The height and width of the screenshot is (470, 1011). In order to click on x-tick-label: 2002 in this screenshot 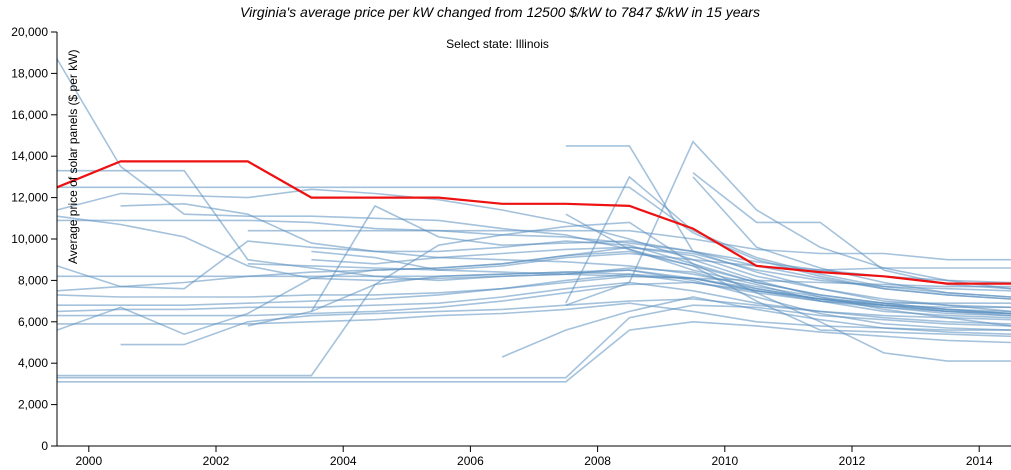, I will do `click(216, 461)`.